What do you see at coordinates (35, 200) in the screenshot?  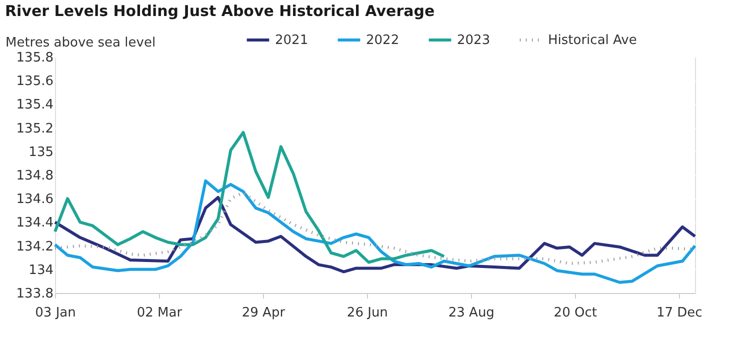 I see `y-tick-label: 134.6` at bounding box center [35, 200].